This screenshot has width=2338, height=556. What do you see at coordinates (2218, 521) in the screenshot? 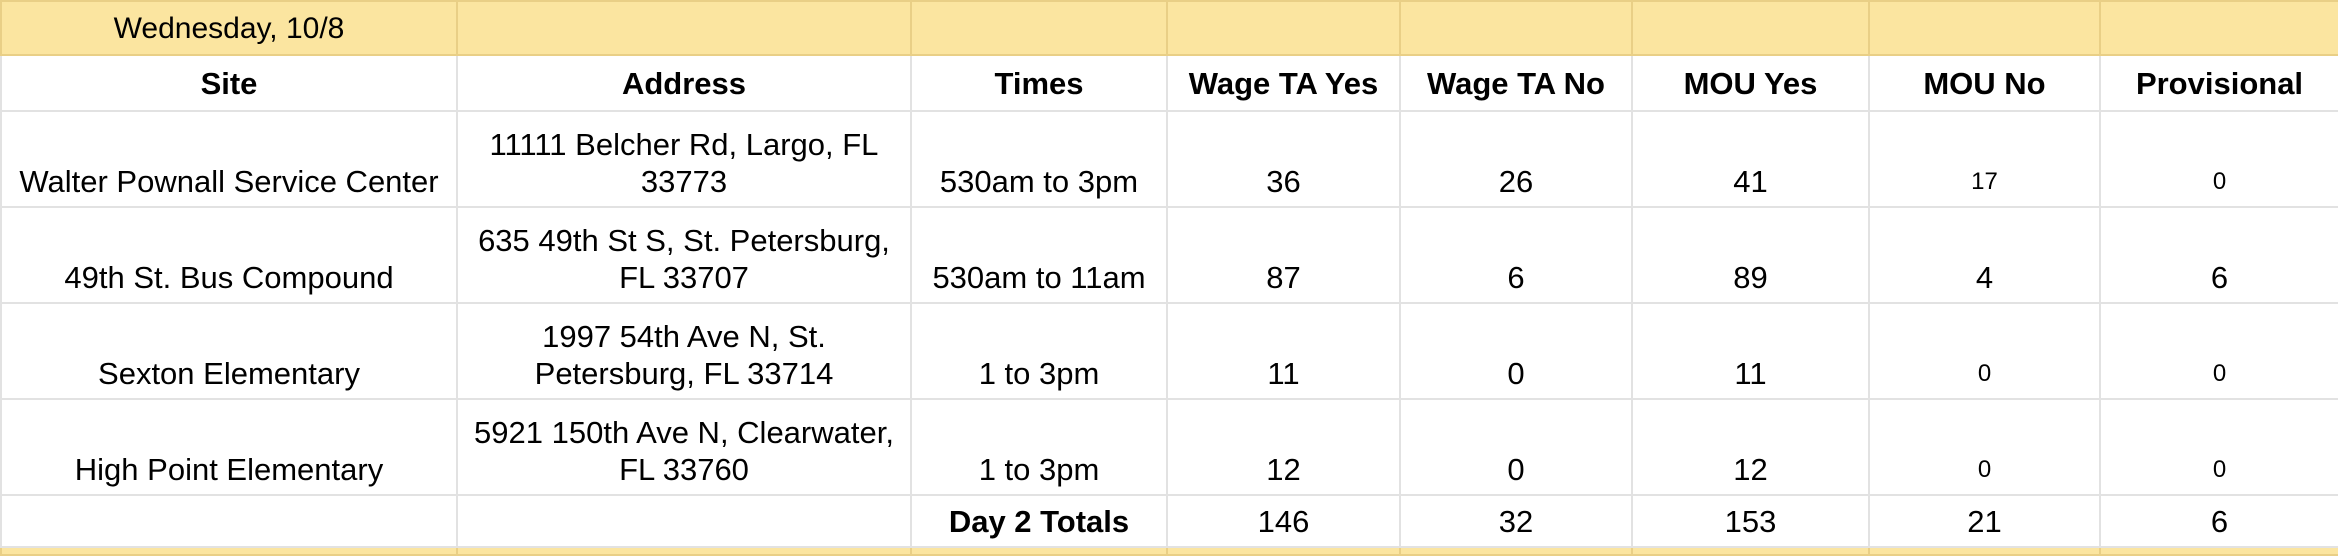
I see `total-provisional: 6` at bounding box center [2218, 521].